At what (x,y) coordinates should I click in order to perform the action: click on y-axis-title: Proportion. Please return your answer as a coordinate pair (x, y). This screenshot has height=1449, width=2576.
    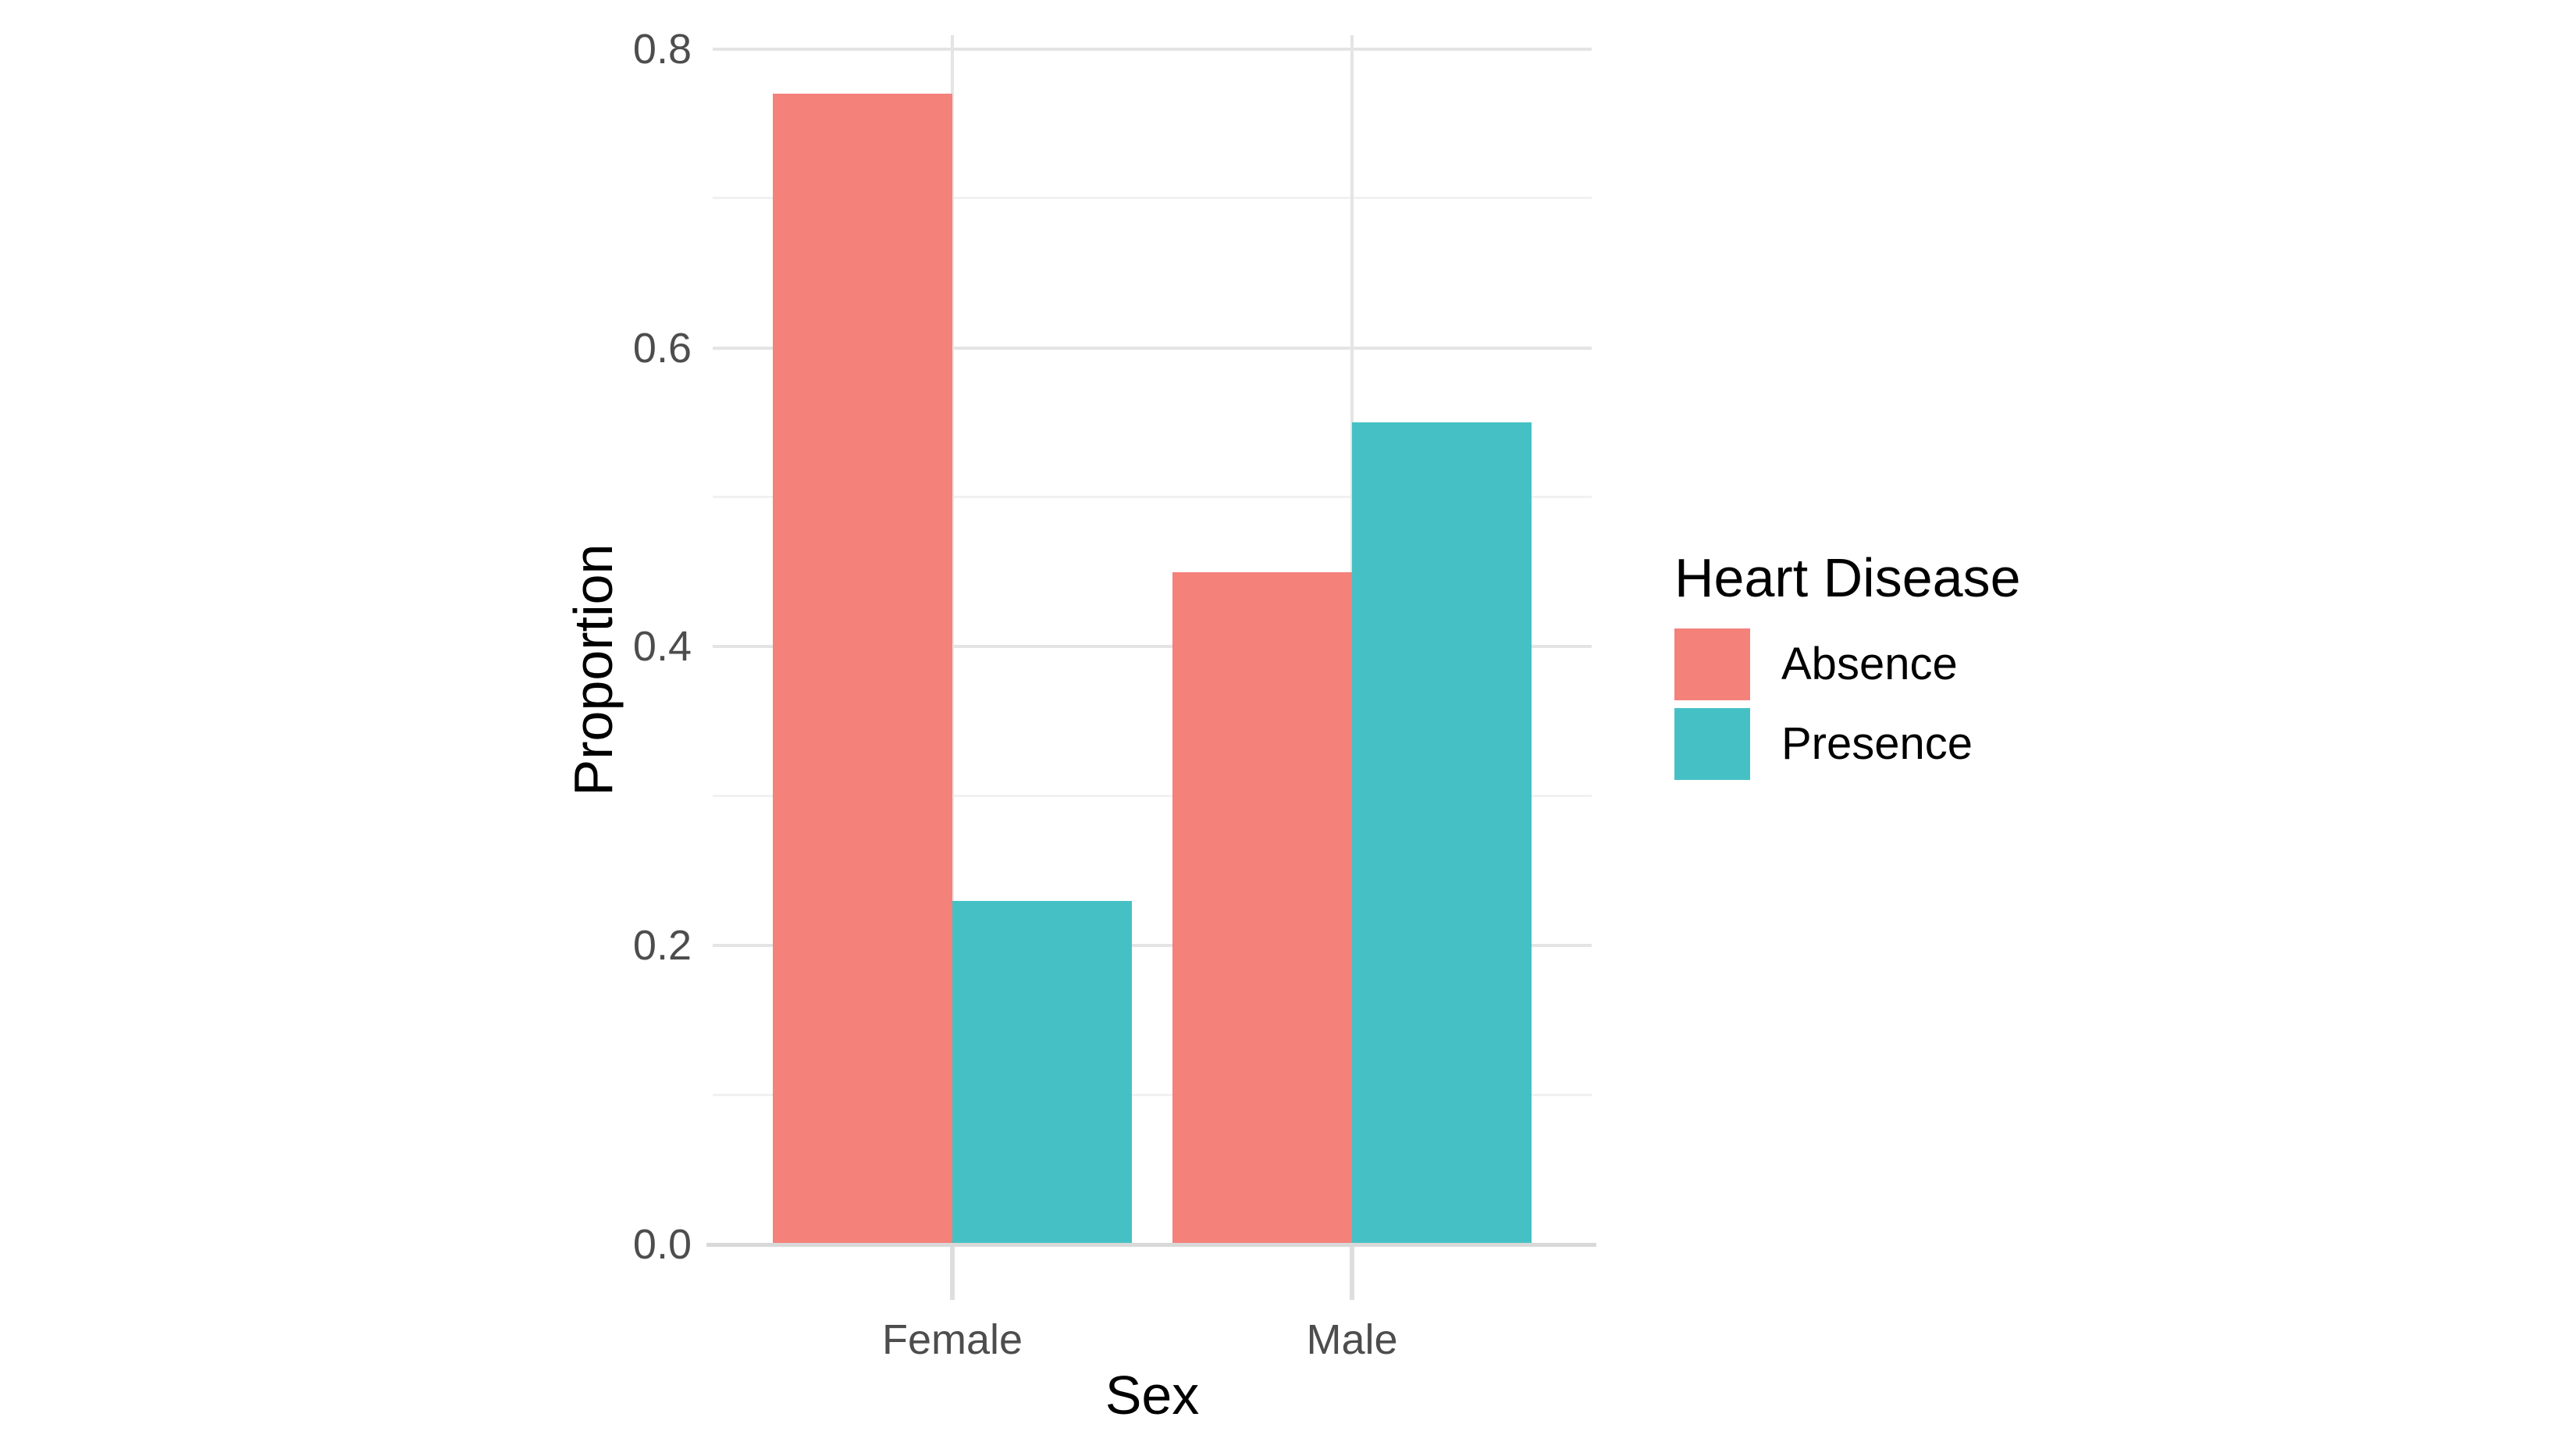
    Looking at the image, I should click on (593, 669).